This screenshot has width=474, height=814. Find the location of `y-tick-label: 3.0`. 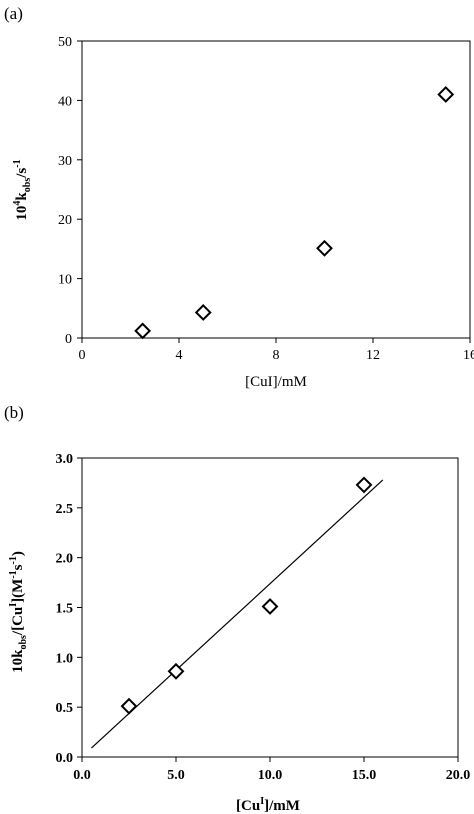

y-tick-label: 3.0 is located at coordinates (65, 459).